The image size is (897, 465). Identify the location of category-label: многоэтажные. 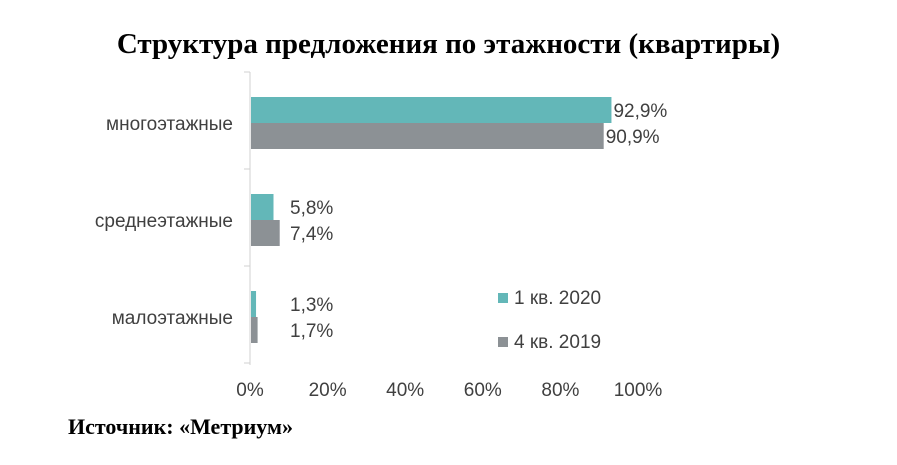
(169, 124).